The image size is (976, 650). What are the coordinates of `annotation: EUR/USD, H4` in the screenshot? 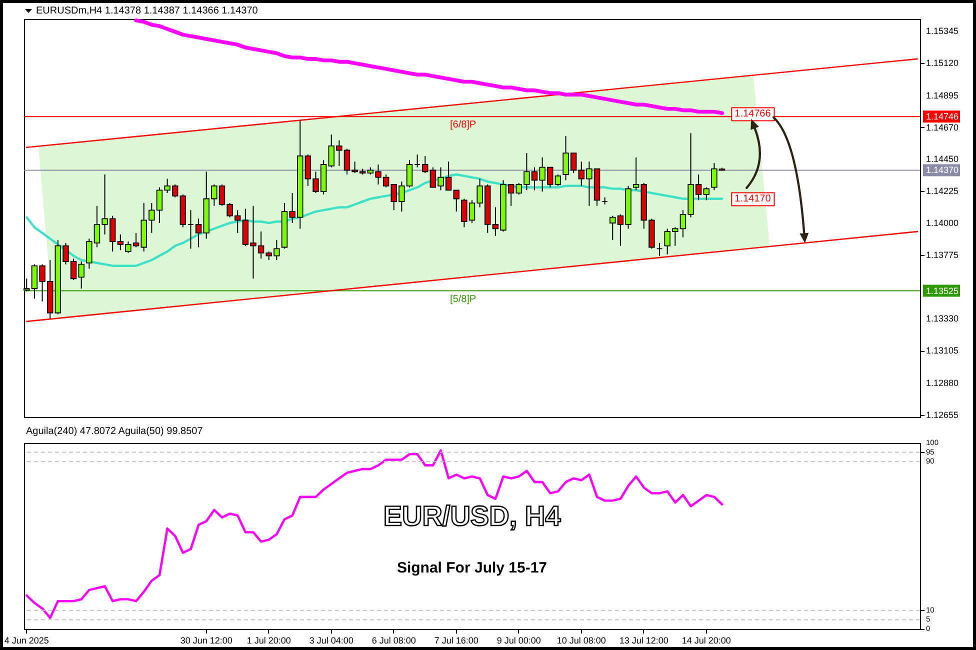 It's located at (472, 516).